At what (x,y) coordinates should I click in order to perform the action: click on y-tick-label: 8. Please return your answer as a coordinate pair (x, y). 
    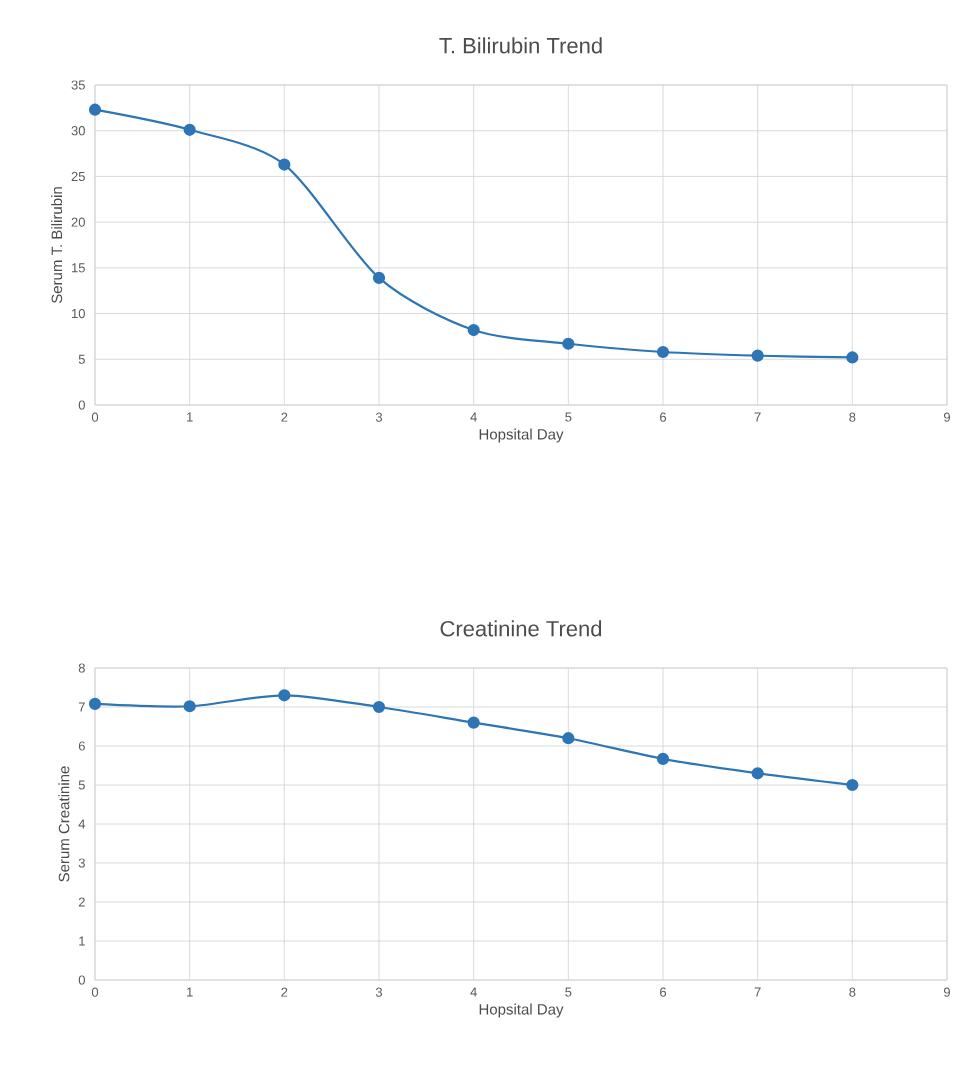
    Looking at the image, I should click on (81, 668).